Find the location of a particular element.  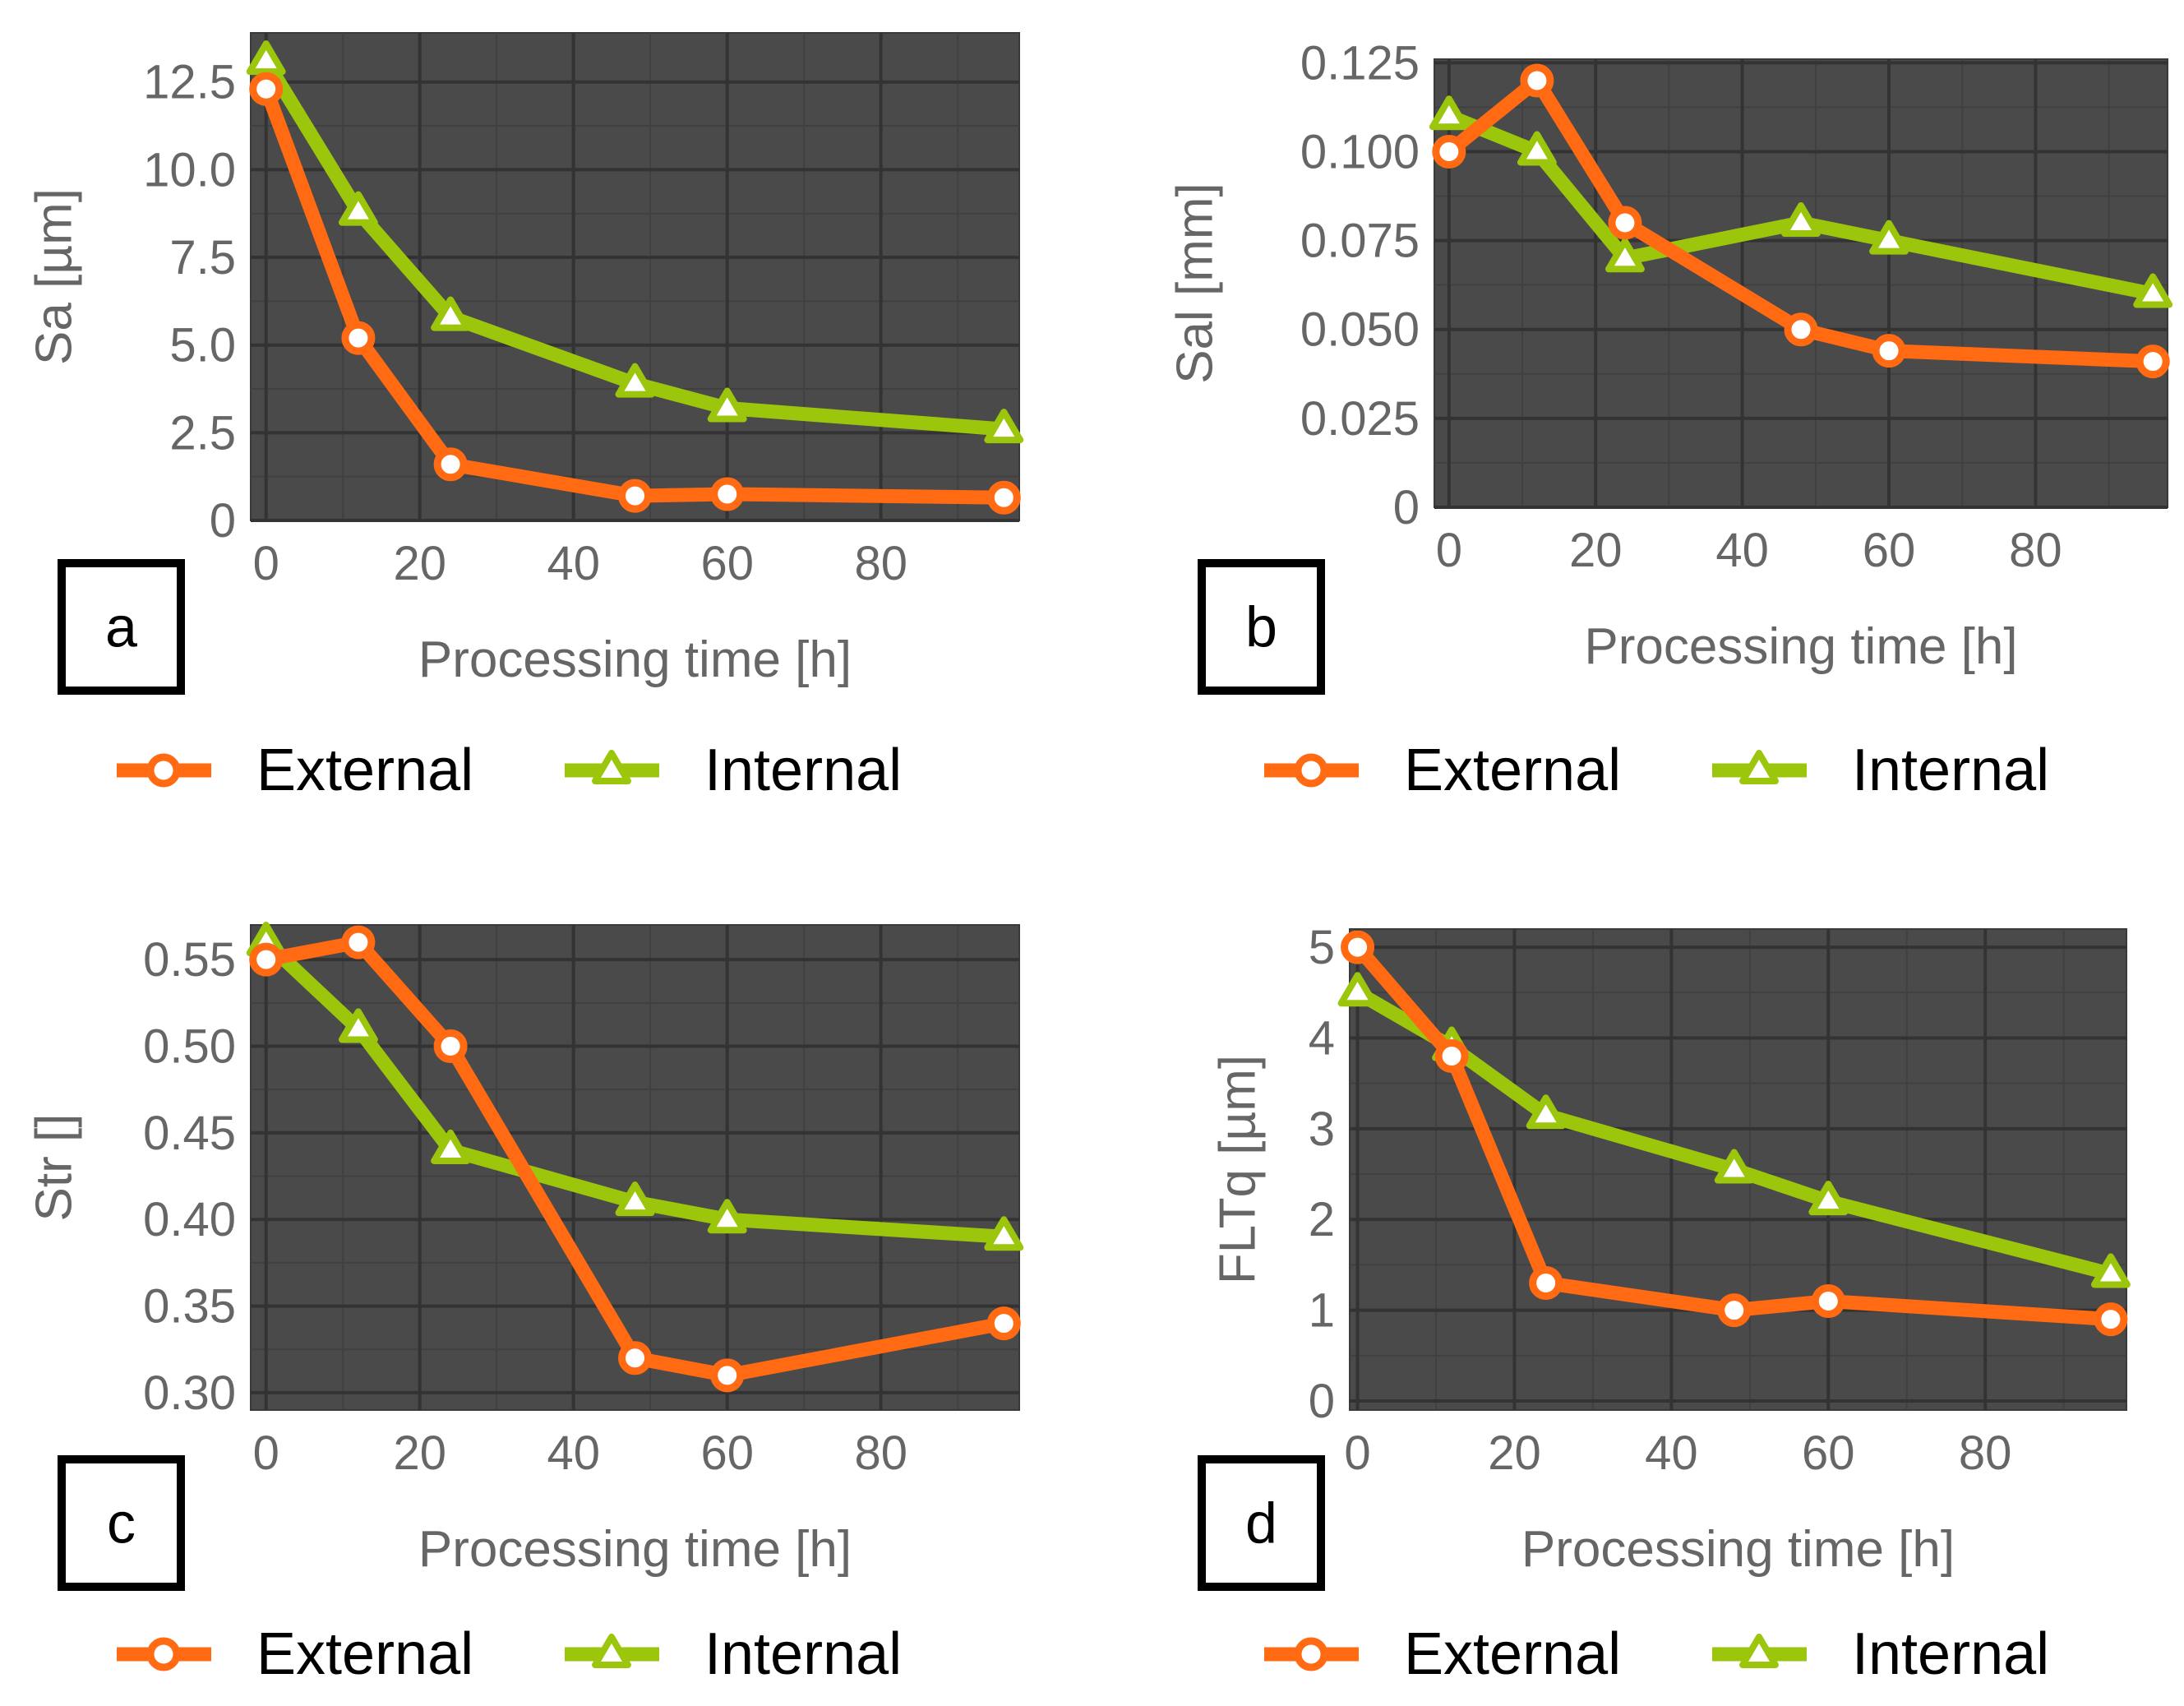

y-tick-label: 5 is located at coordinates (1322, 948).